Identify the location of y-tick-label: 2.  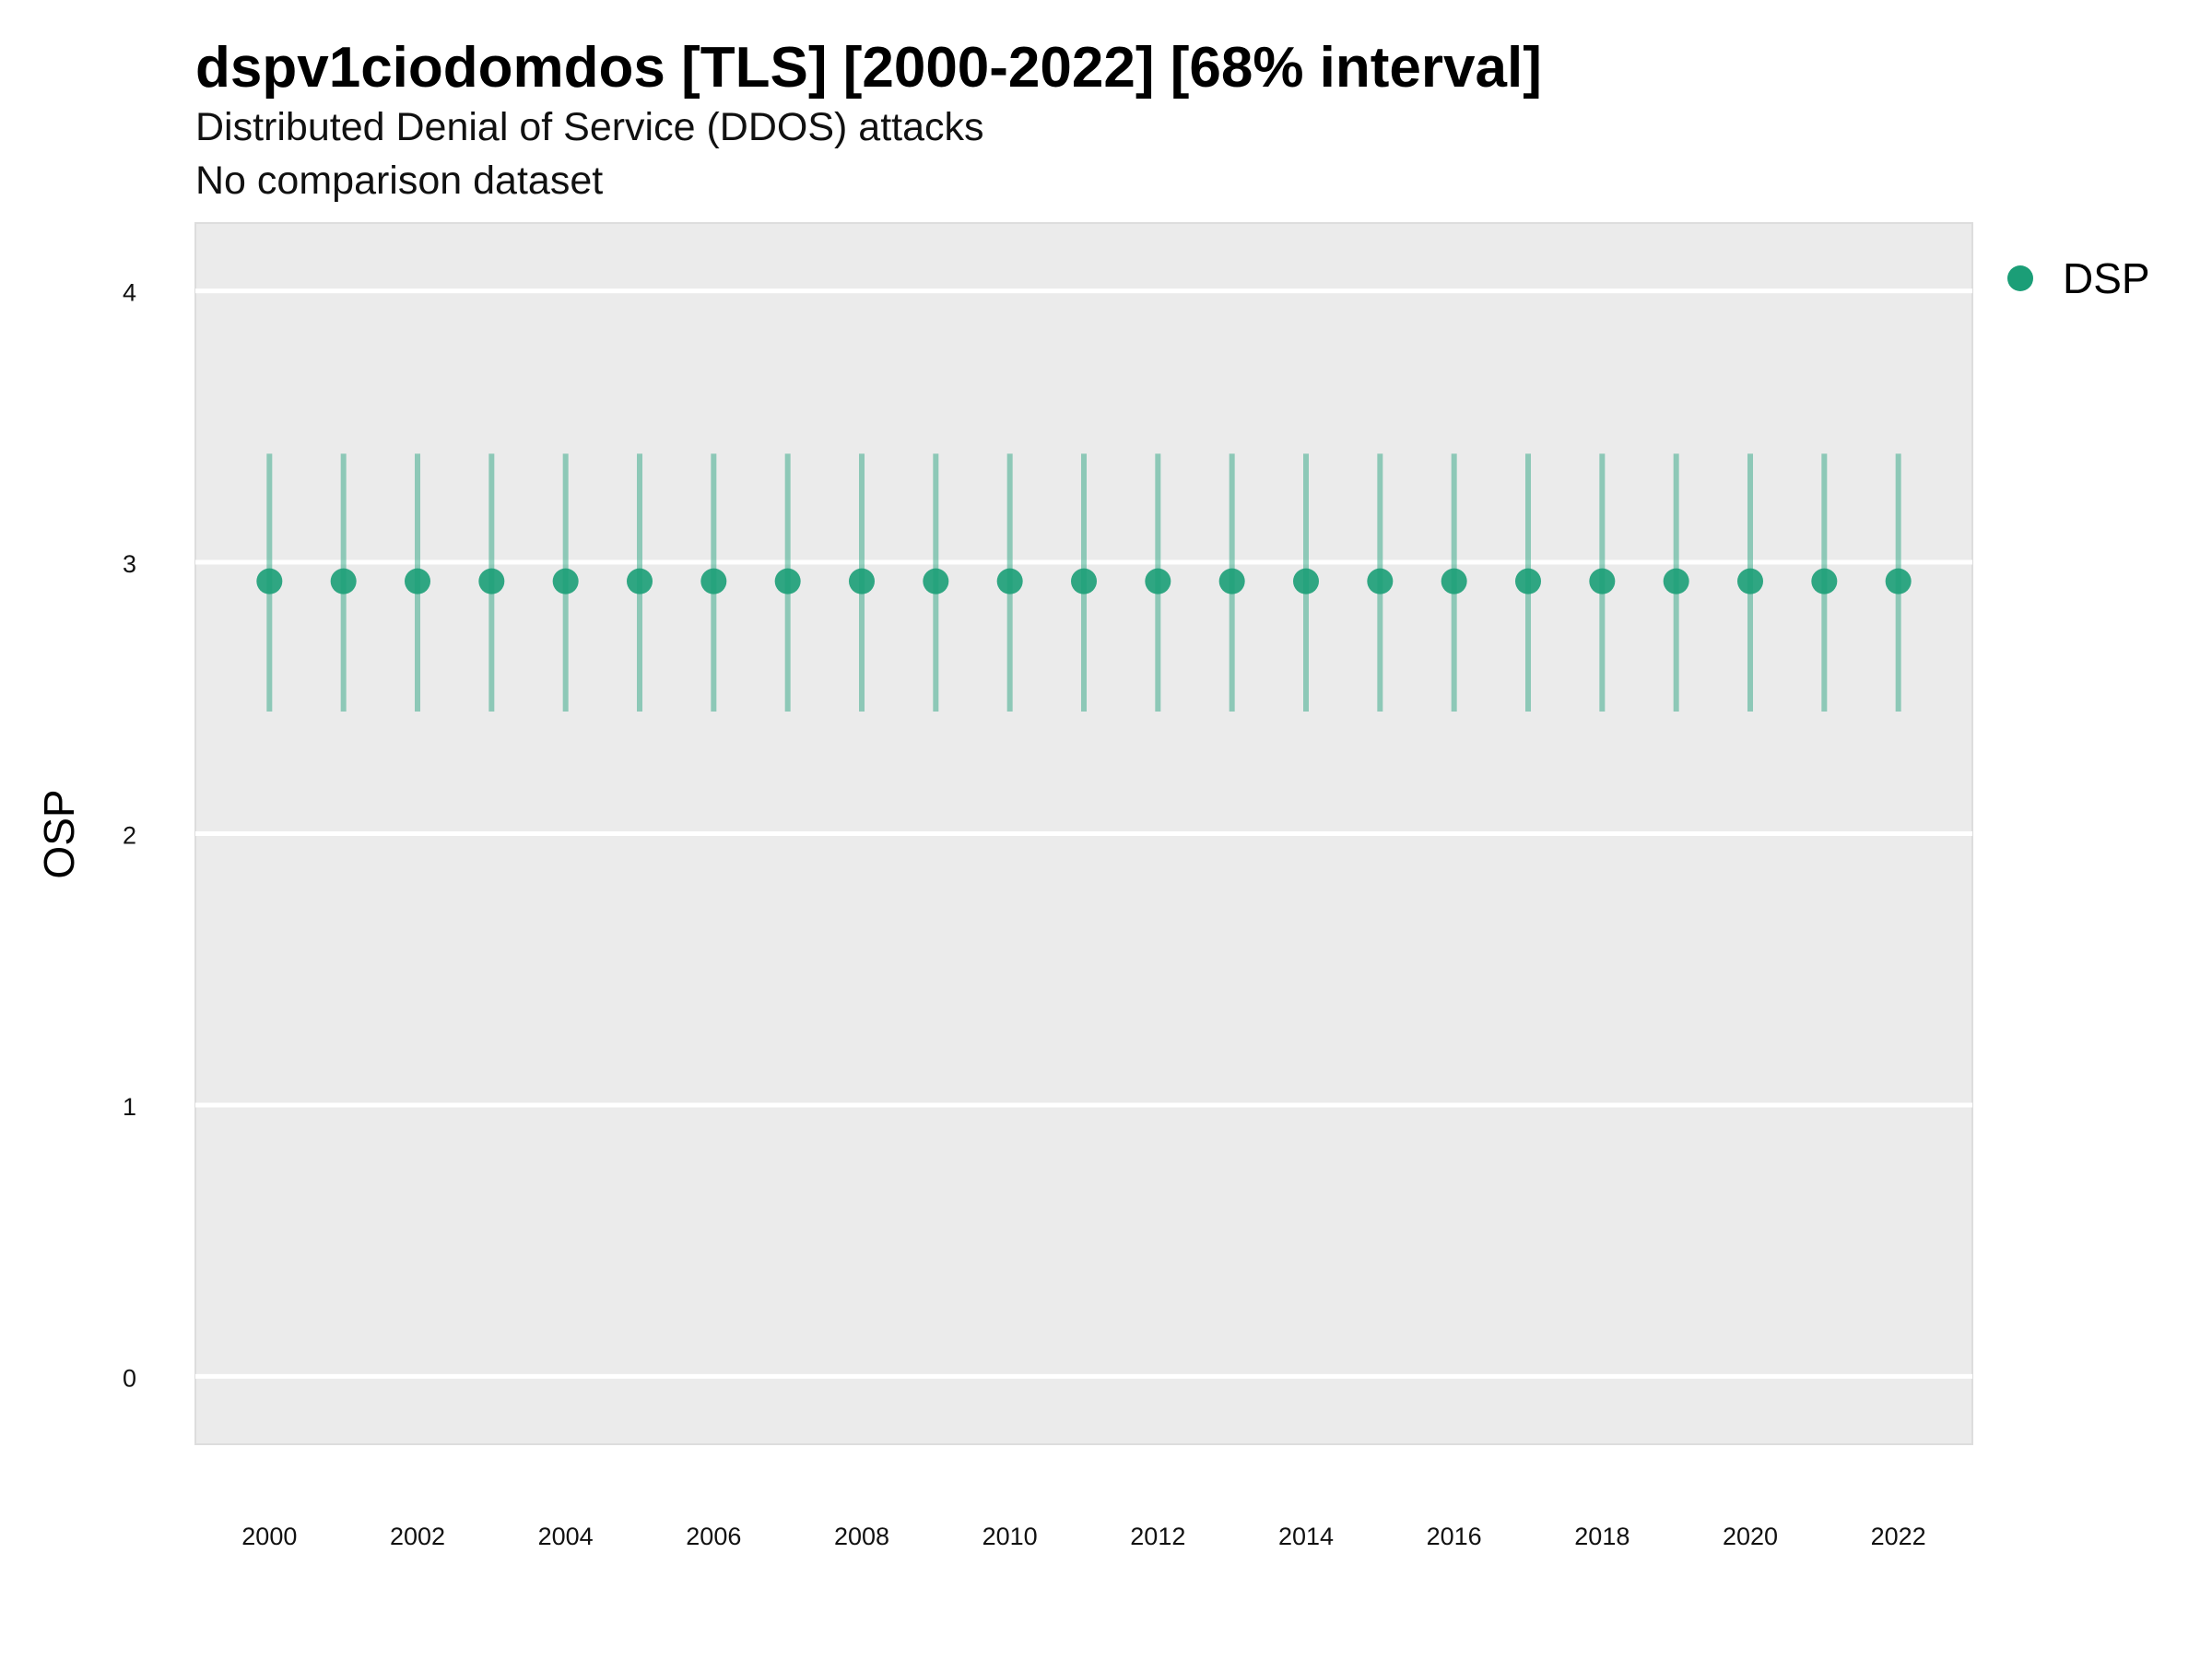
(129, 836).